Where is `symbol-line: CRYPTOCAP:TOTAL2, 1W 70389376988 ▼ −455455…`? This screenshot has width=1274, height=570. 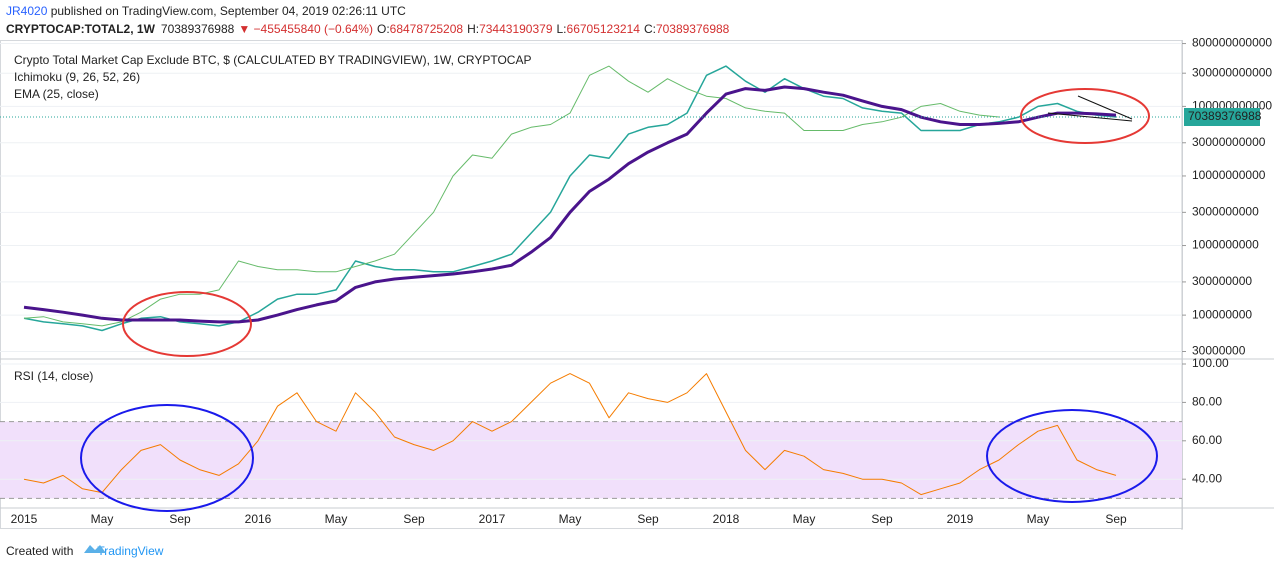 symbol-line: CRYPTOCAP:TOTAL2, 1W 70389376988 ▼ −455455… is located at coordinates (368, 29).